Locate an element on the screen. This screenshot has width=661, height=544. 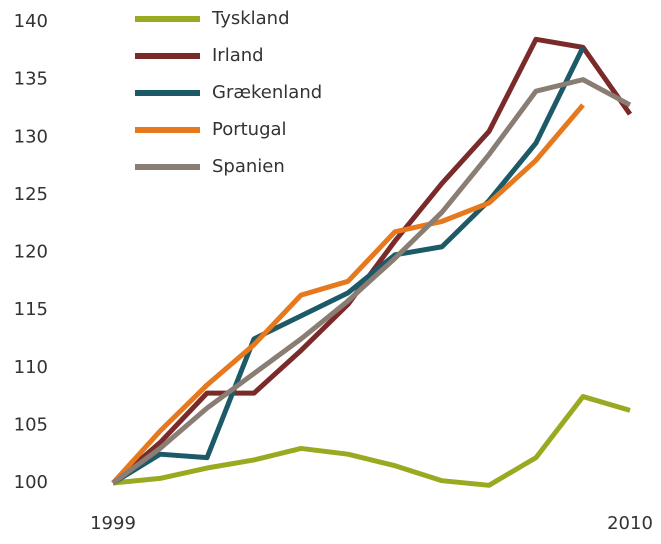
y-tick-label: 140 is located at coordinates (31, 21).